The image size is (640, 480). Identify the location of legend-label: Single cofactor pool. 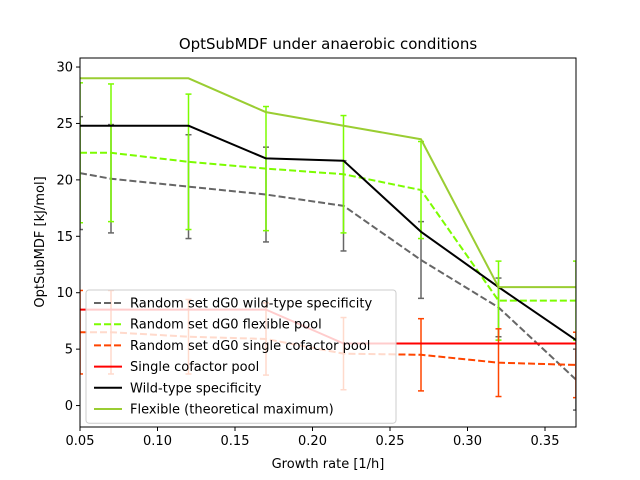
(194, 367).